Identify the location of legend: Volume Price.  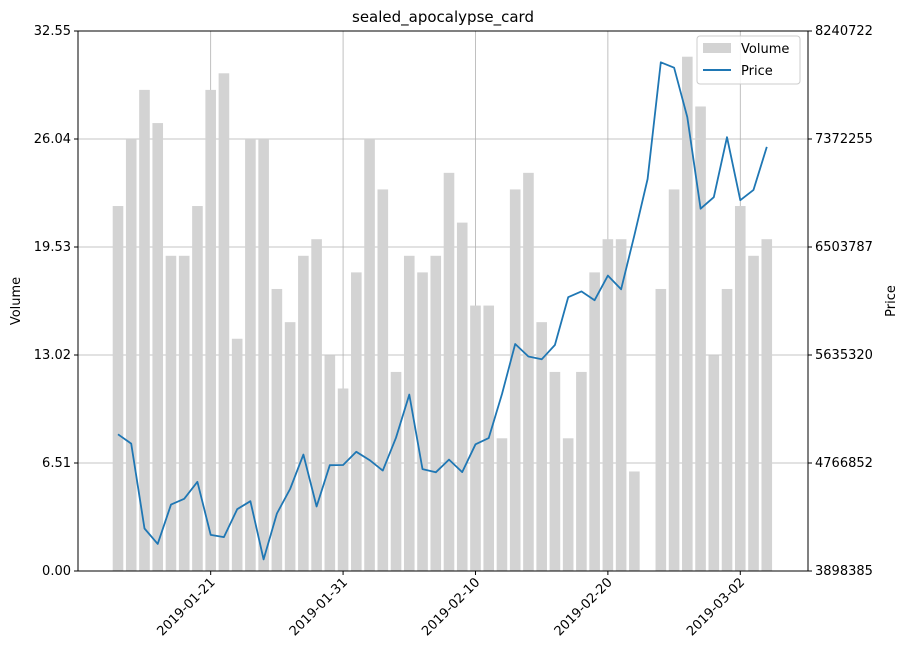
(748, 60).